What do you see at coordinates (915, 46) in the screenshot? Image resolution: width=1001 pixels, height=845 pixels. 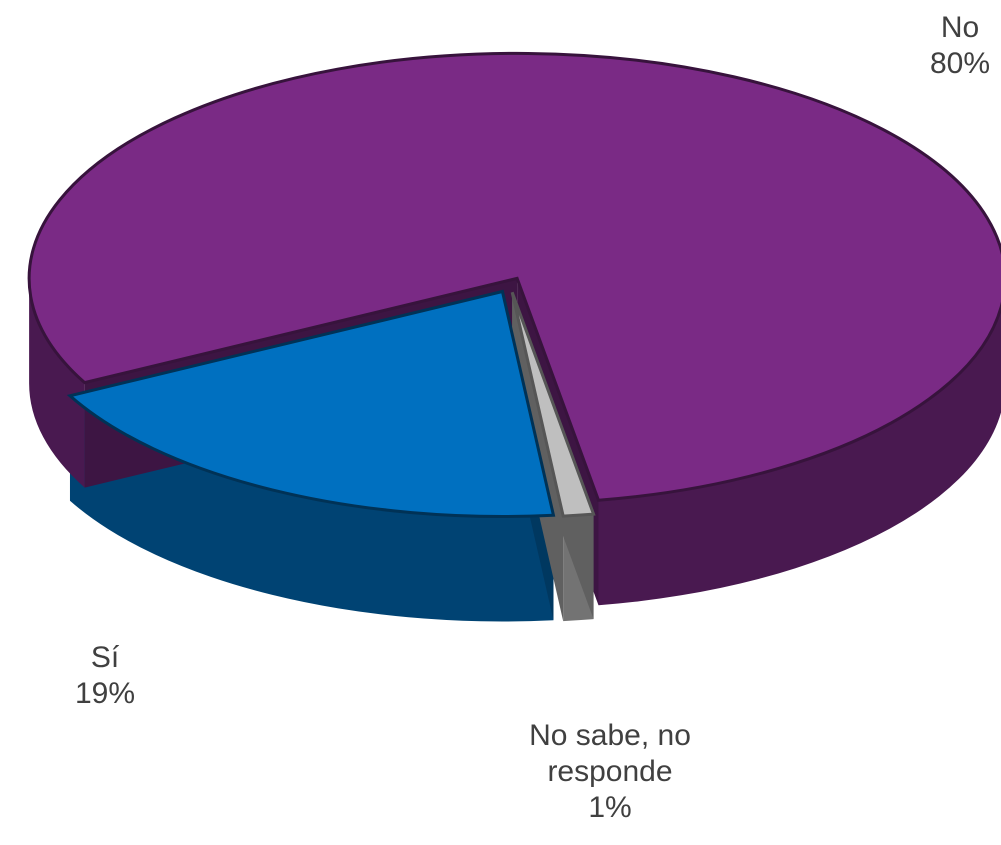 I see `data-label: No 80%` at bounding box center [915, 46].